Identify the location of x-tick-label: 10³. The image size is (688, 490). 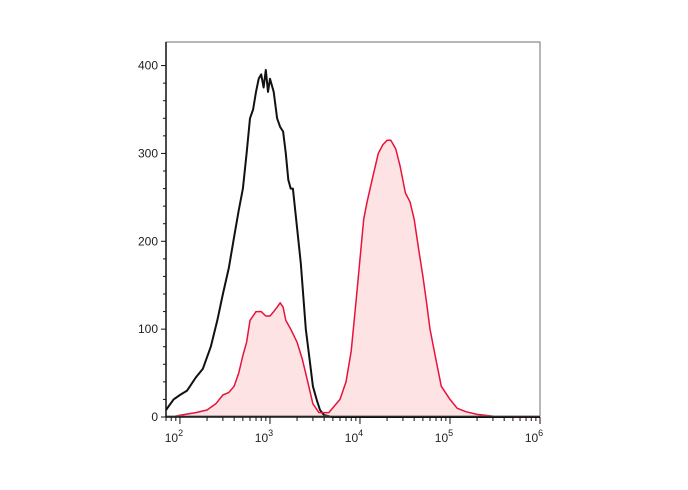
(264, 436).